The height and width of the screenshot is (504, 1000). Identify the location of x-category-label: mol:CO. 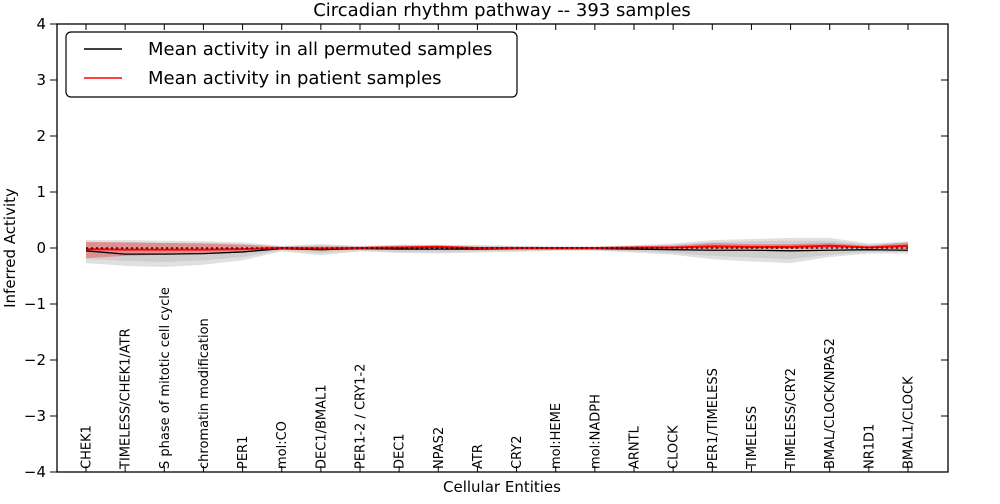
(282, 445).